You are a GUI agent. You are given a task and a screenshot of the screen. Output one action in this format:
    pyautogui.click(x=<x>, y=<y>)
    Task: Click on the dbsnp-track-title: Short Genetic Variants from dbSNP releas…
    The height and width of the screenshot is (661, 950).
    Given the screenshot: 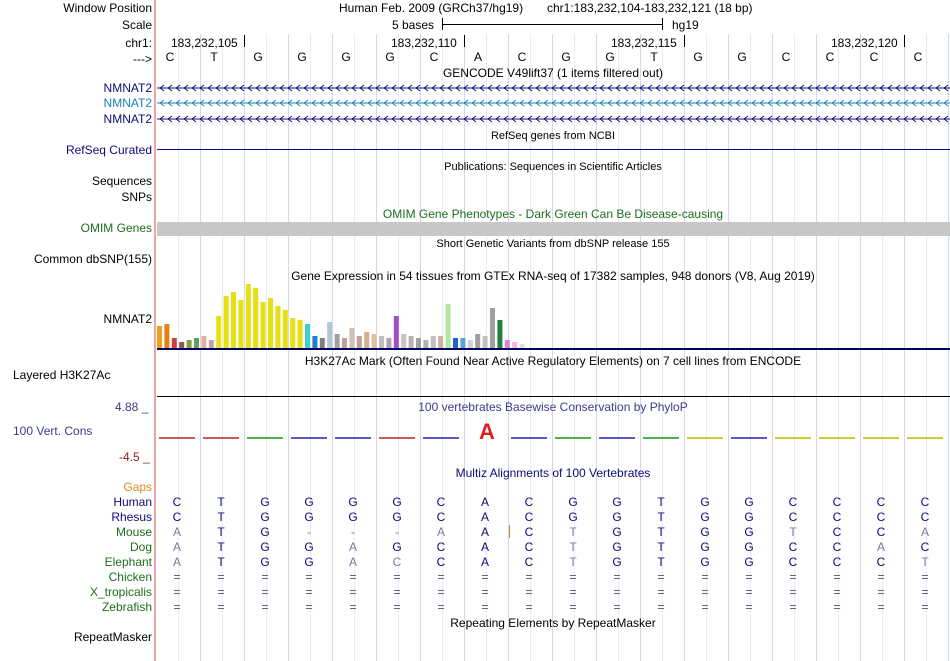 What is the action you would take?
    pyautogui.click(x=553, y=244)
    